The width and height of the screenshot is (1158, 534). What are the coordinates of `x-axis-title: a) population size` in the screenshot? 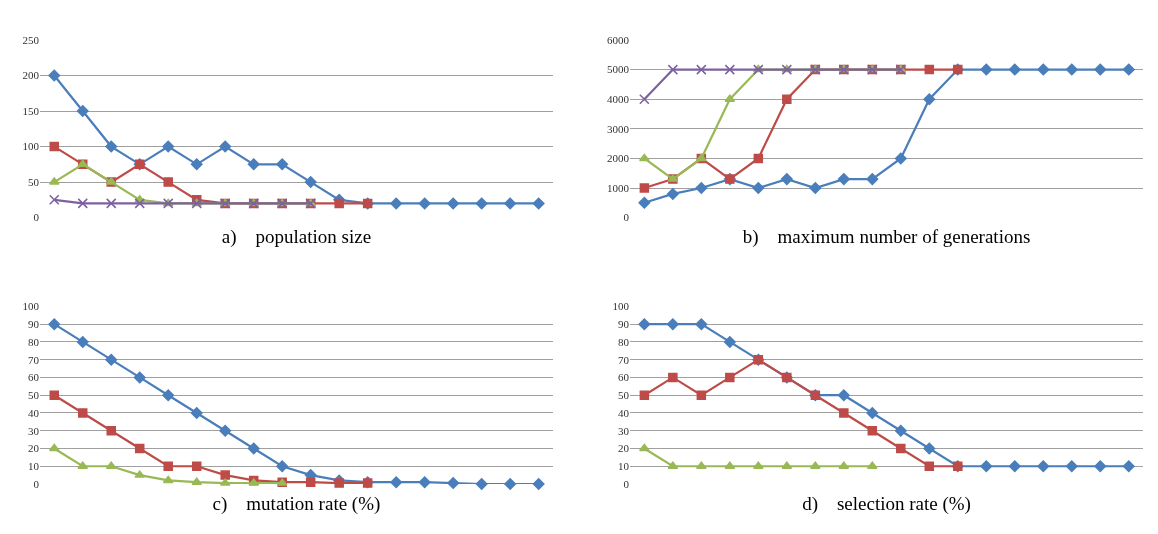 It's located at (296, 237).